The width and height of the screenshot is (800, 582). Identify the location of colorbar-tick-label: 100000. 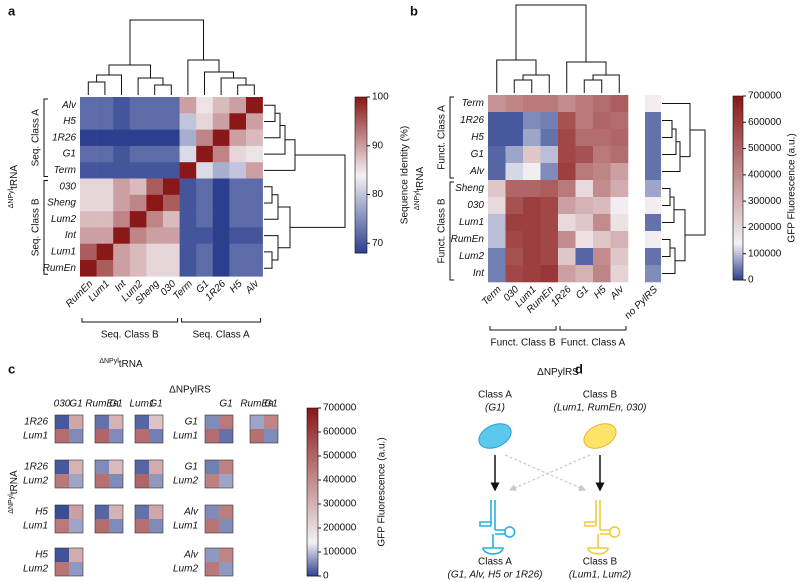
(765, 253).